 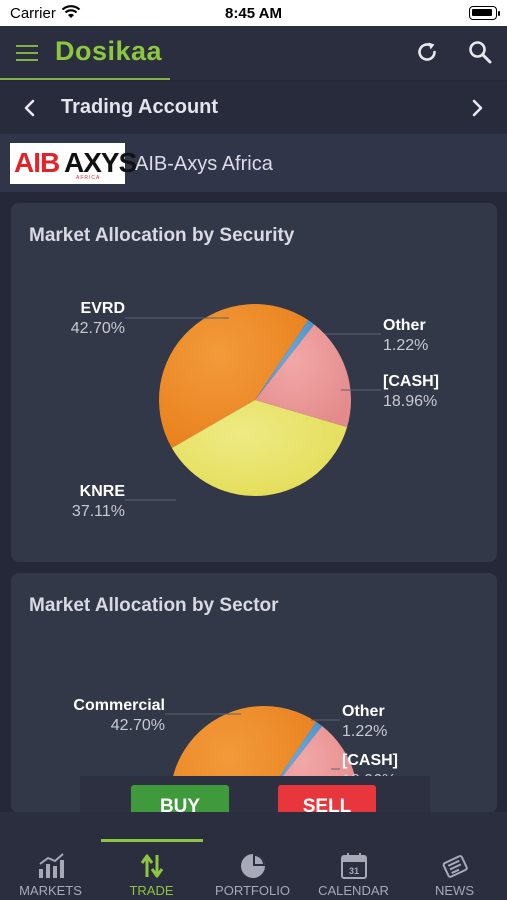 What do you see at coordinates (103, 308) in the screenshot?
I see `slice-label: EVRD` at bounding box center [103, 308].